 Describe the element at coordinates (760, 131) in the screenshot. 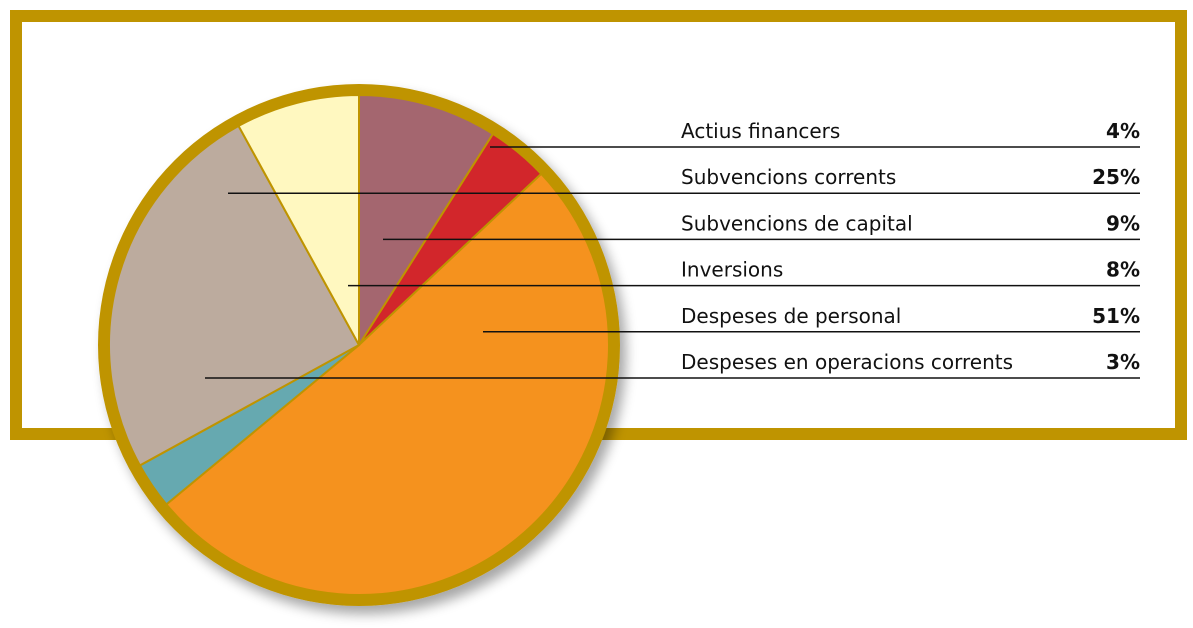

I see `legend-label: Actius financers` at that location.